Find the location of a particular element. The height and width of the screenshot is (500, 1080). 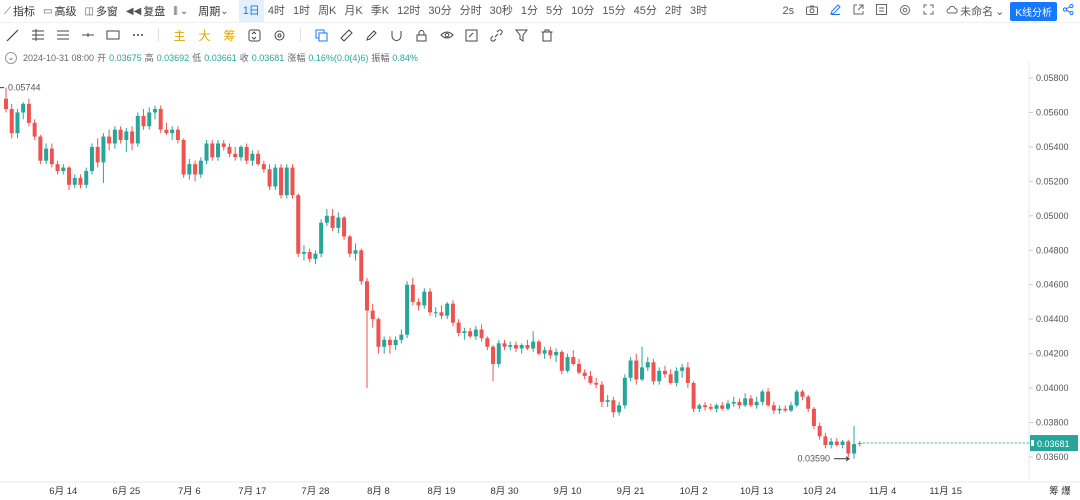

more-tools-icon is located at coordinates (137, 35).